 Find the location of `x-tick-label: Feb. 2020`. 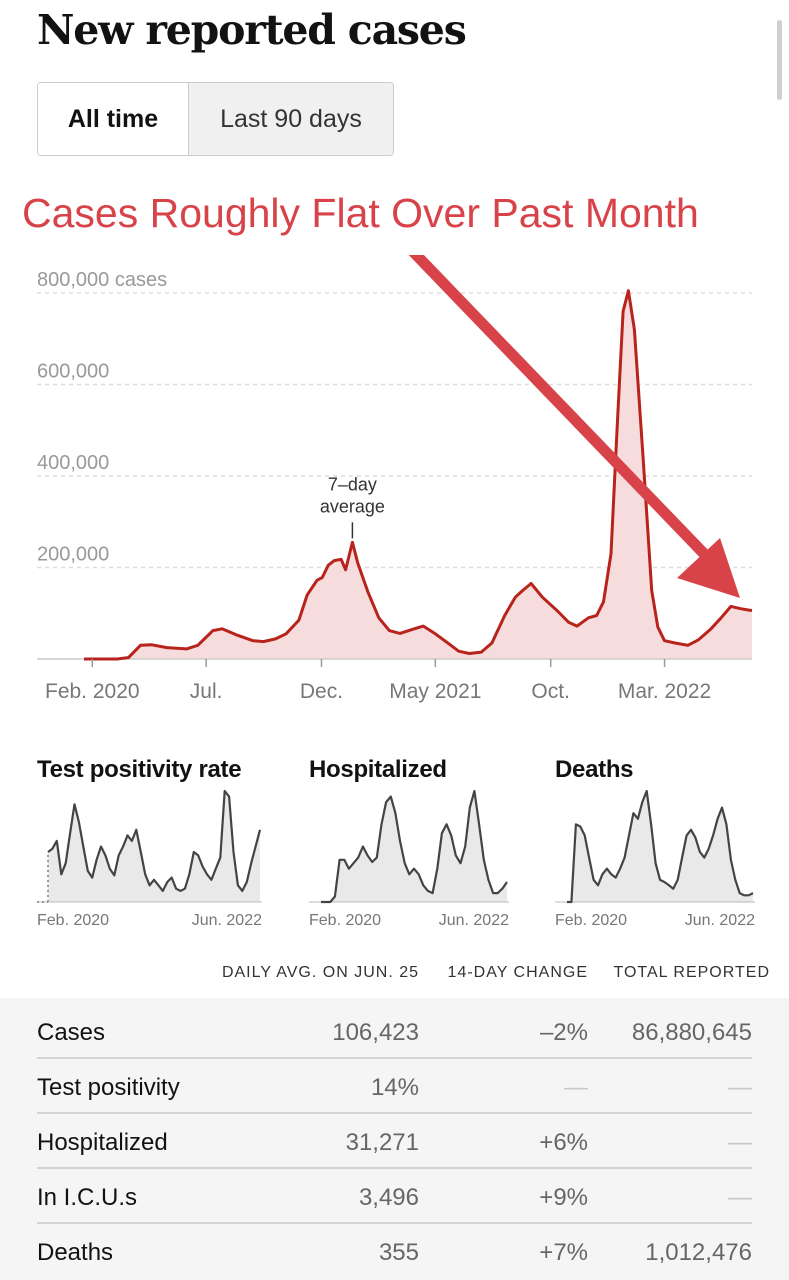

x-tick-label: Feb. 2020 is located at coordinates (92, 691).